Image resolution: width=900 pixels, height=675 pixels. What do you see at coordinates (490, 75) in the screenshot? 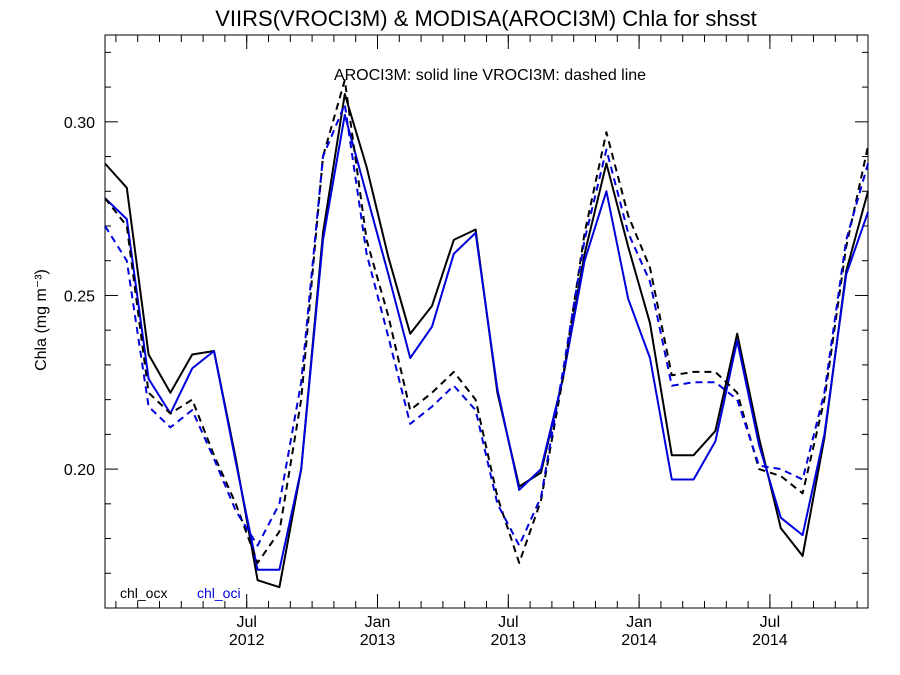
I see `chart-subtitle: AROCI3M: solid line VROCI3M: dashed line` at bounding box center [490, 75].